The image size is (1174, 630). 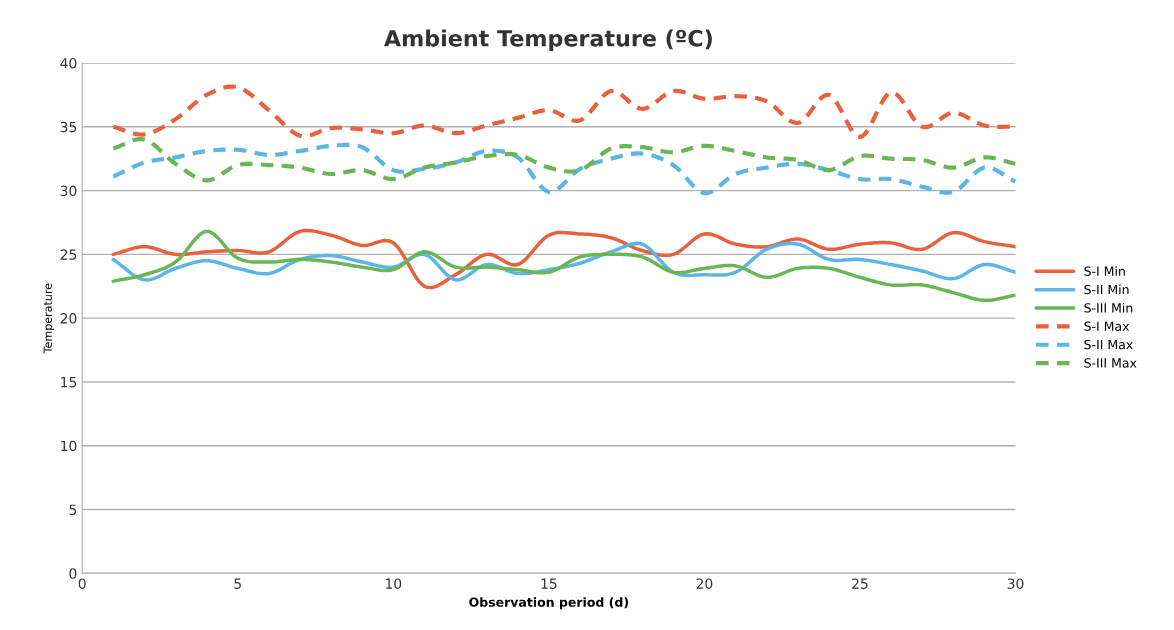 What do you see at coordinates (549, 603) in the screenshot?
I see `x-axis-title: Observation period (d)` at bounding box center [549, 603].